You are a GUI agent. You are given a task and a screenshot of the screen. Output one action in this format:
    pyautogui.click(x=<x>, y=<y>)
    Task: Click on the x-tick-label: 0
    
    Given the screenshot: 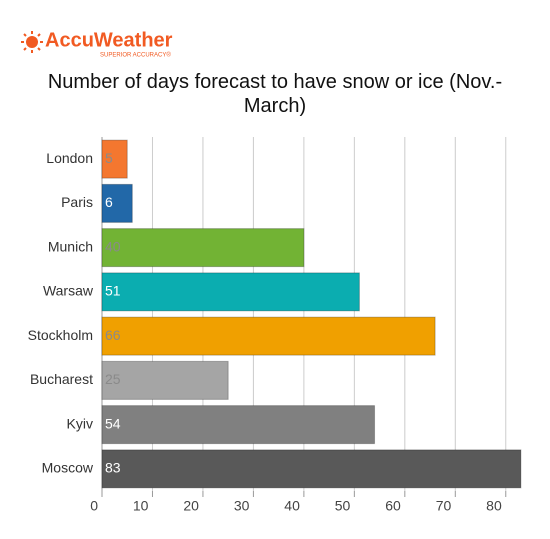 What is the action you would take?
    pyautogui.click(x=94, y=506)
    